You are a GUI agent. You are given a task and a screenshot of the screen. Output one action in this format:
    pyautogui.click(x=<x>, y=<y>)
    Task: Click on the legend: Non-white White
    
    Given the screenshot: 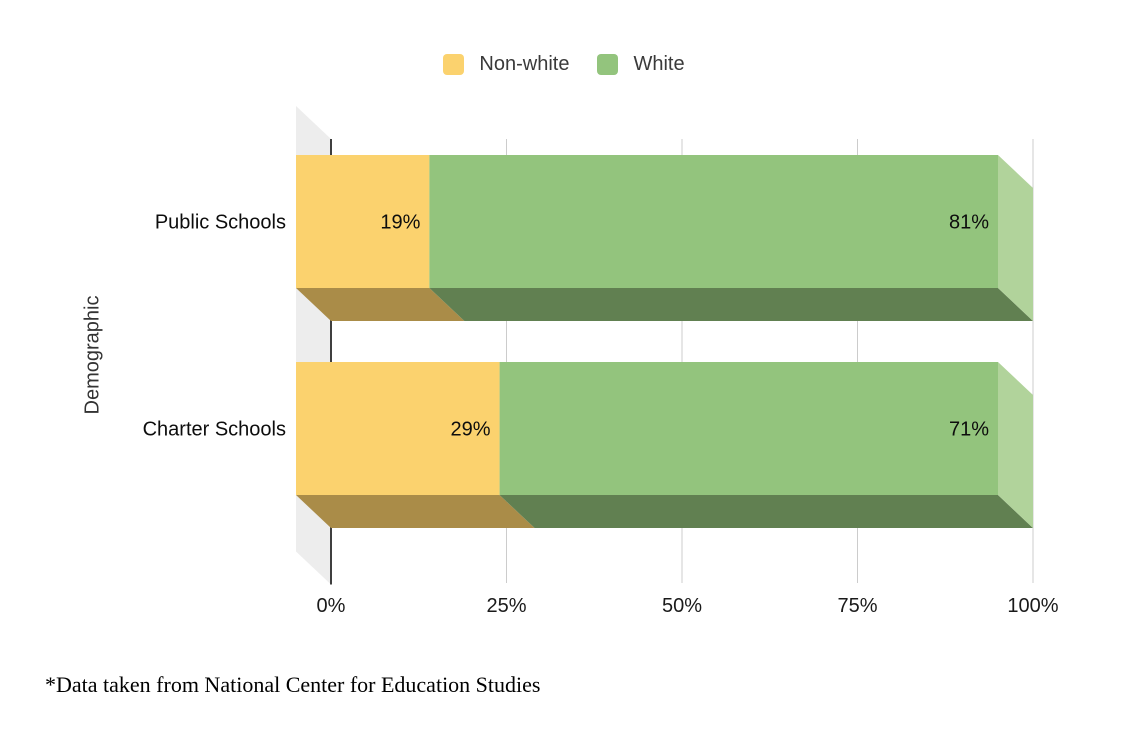 What is the action you would take?
    pyautogui.click(x=564, y=64)
    